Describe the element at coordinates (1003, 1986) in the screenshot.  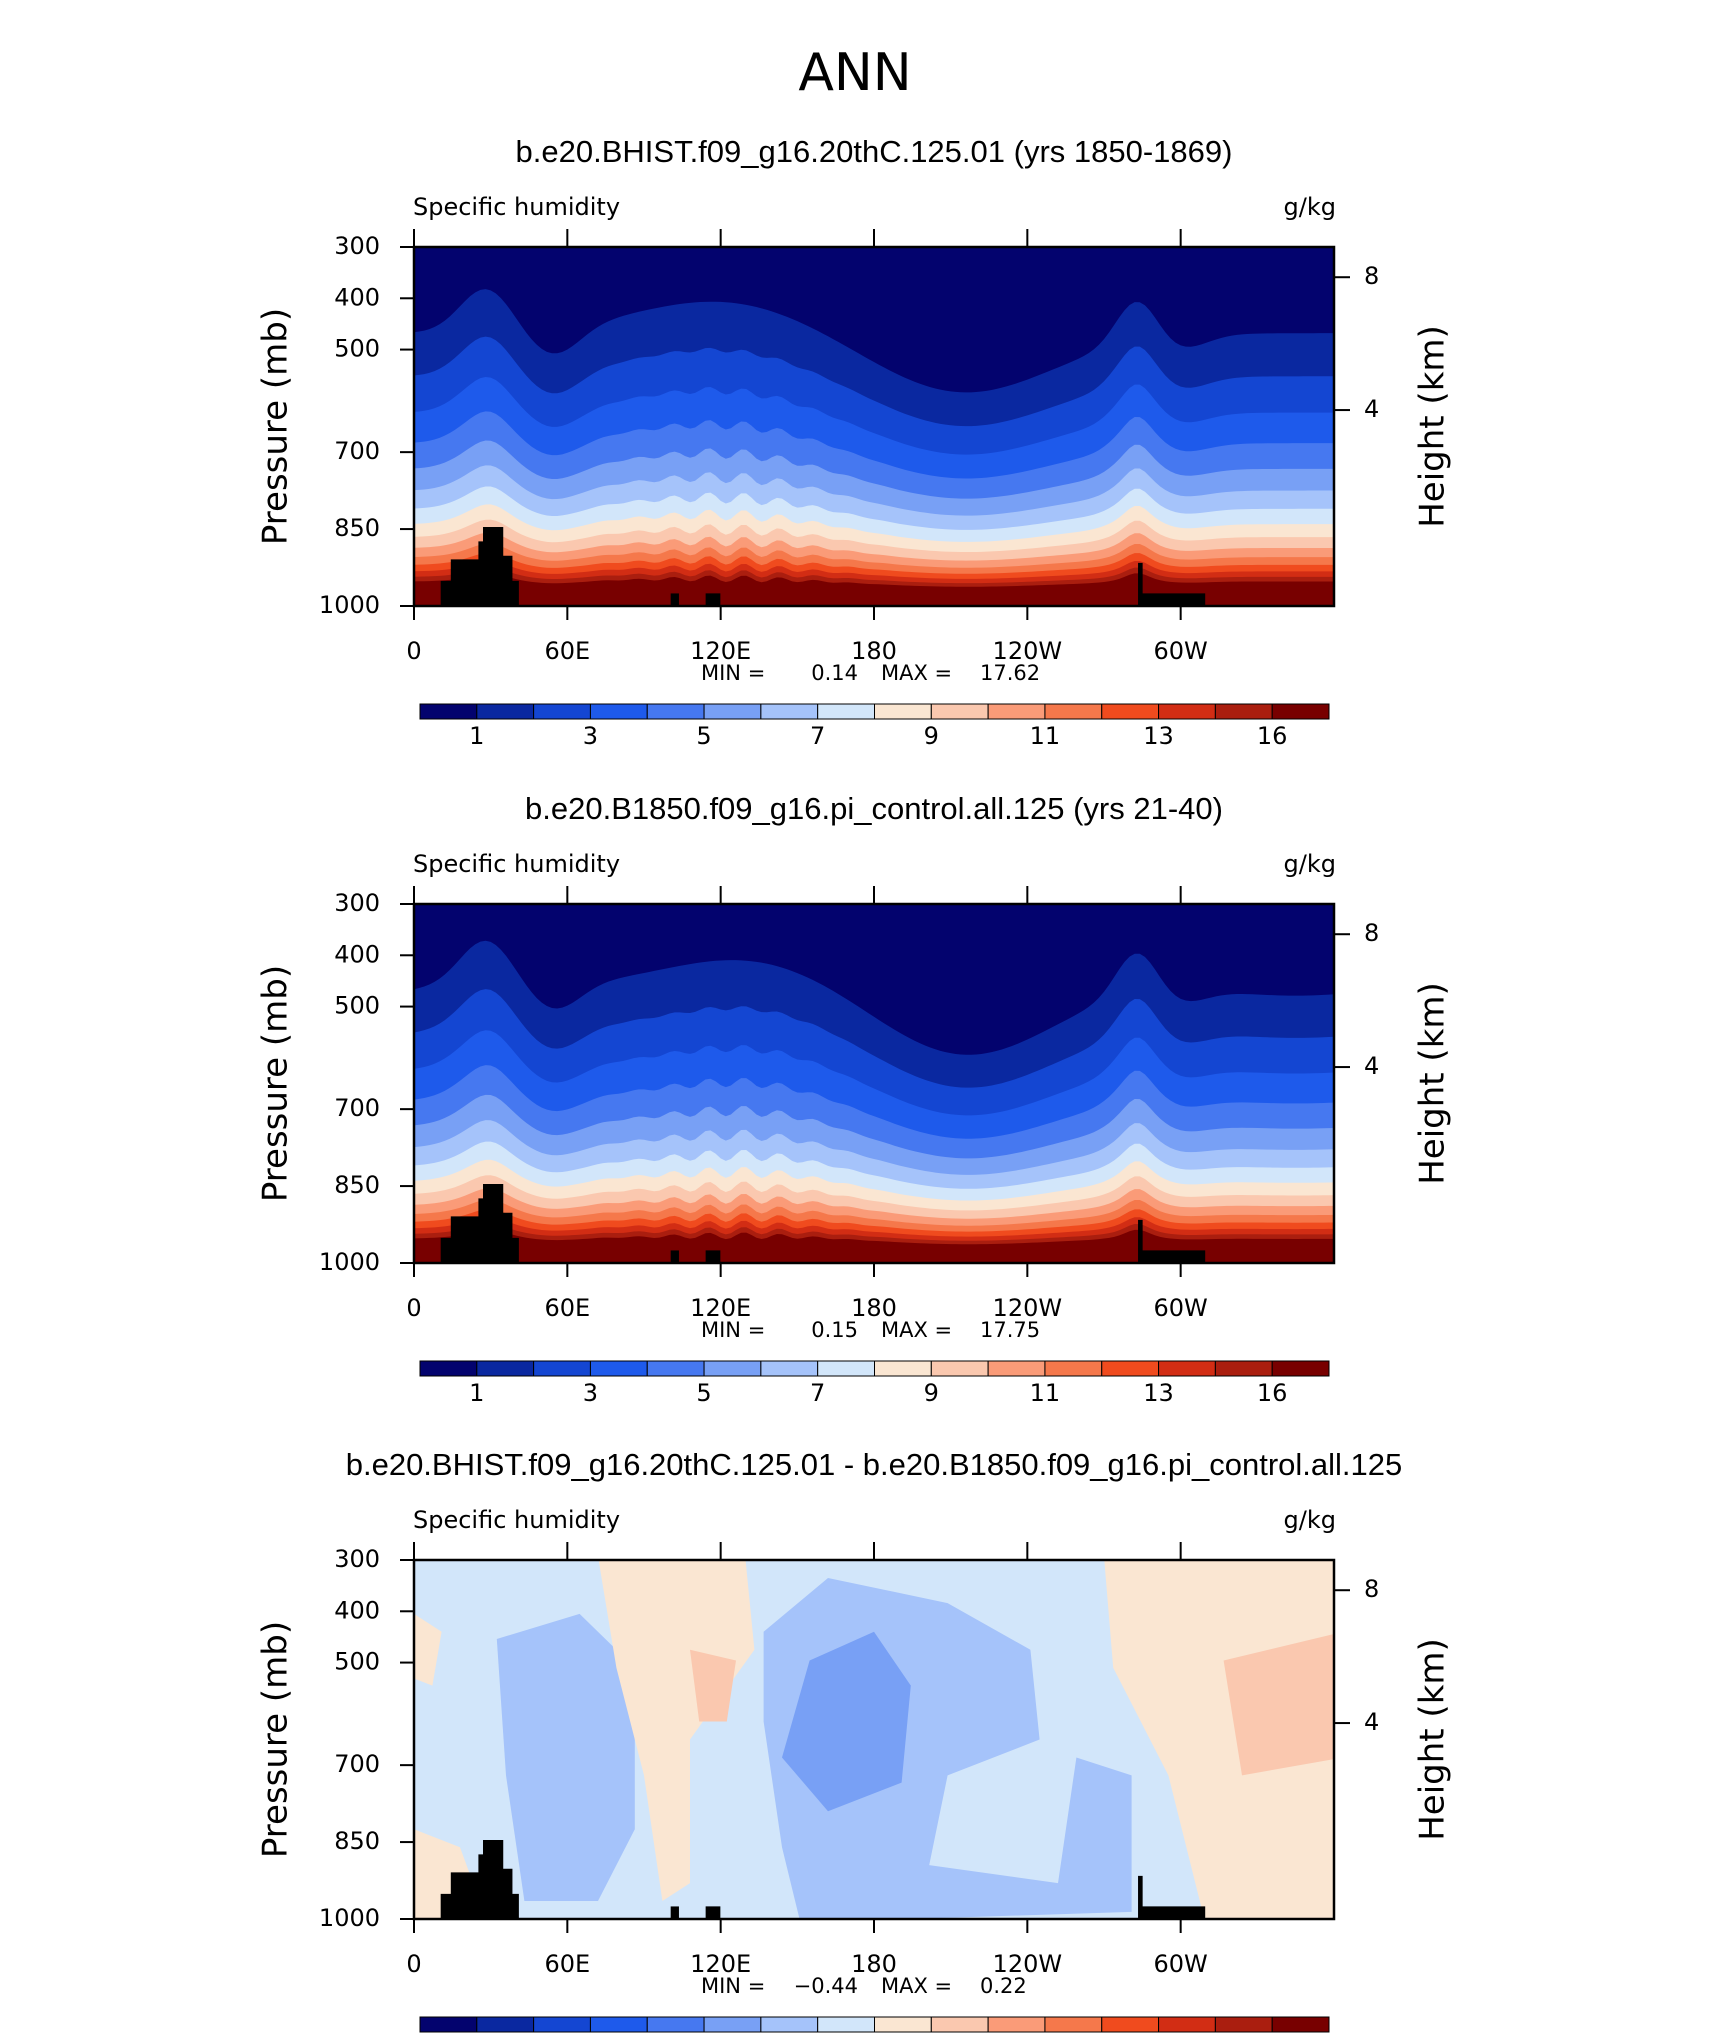
I see `max-value: 0.22` at that location.